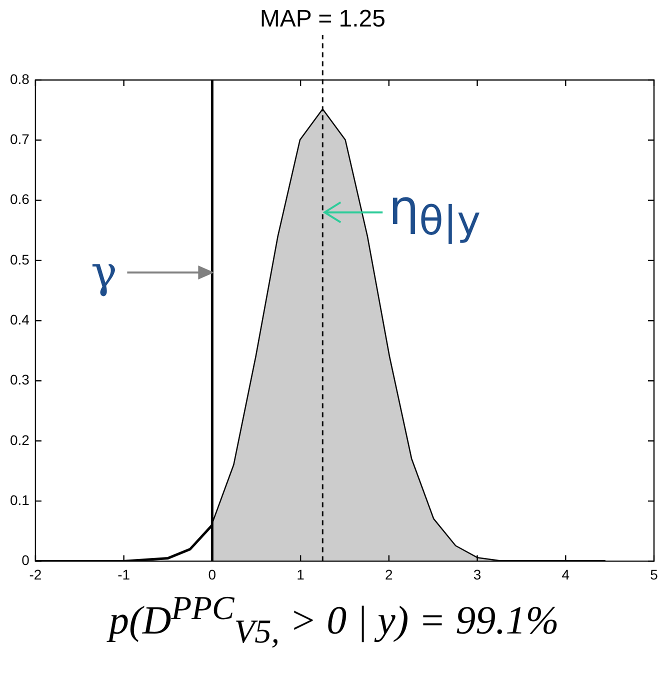 Image resolution: width=668 pixels, height=673 pixels. What do you see at coordinates (20, 440) in the screenshot?
I see `y-tick-label: 0.2` at bounding box center [20, 440].